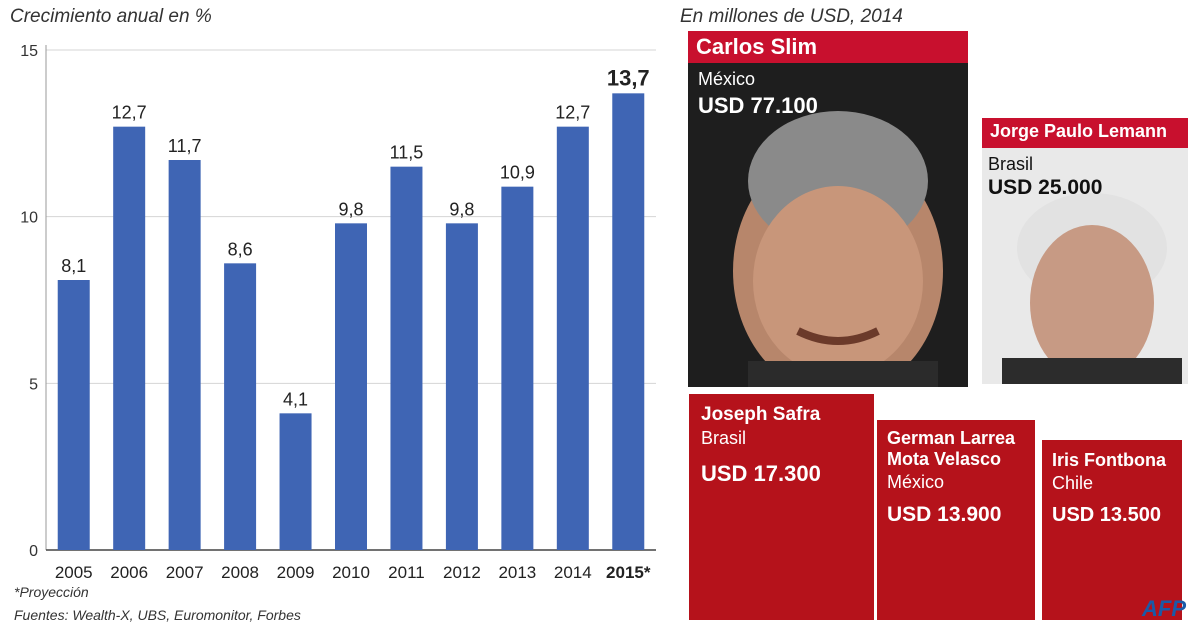 Image resolution: width=1200 pixels, height=630 pixels. What do you see at coordinates (240, 572) in the screenshot?
I see `x-tick-label: 2008` at bounding box center [240, 572].